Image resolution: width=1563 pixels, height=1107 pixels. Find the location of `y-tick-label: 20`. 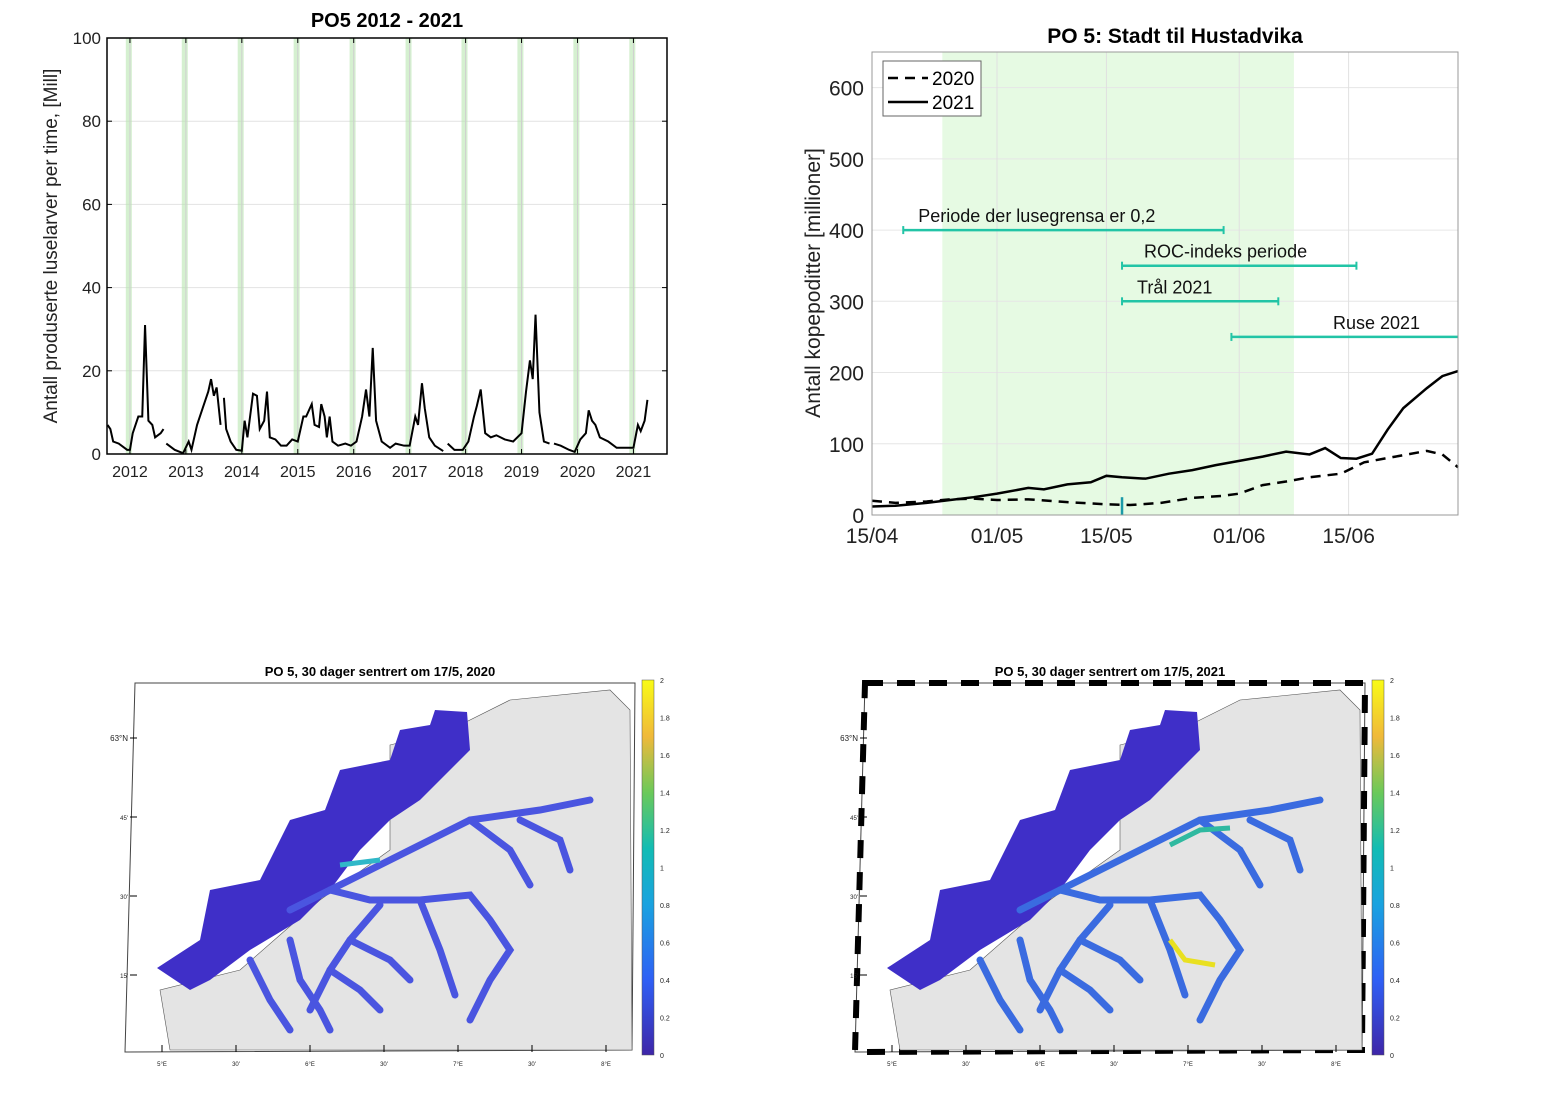

y-tick-label: 20 is located at coordinates (91, 371).